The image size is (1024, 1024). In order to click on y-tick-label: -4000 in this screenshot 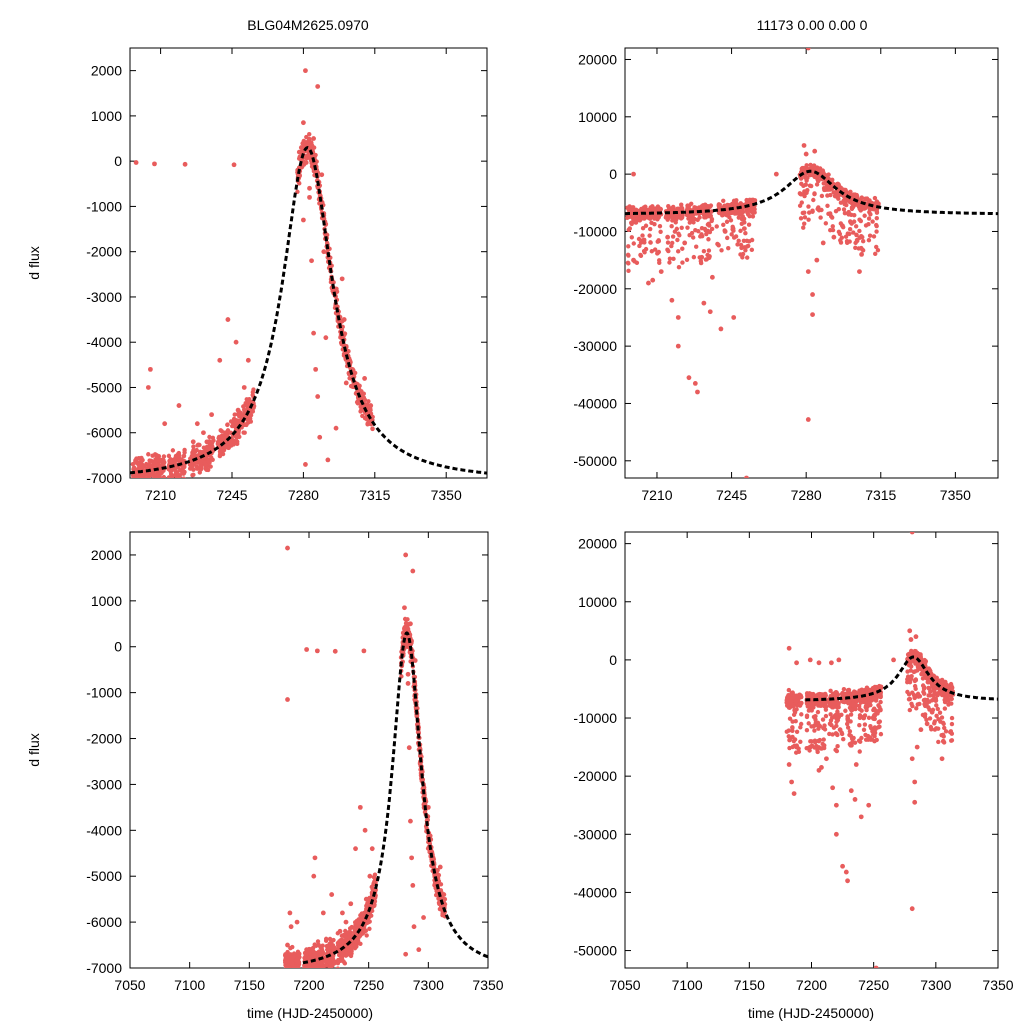, I will do `click(104, 342)`.